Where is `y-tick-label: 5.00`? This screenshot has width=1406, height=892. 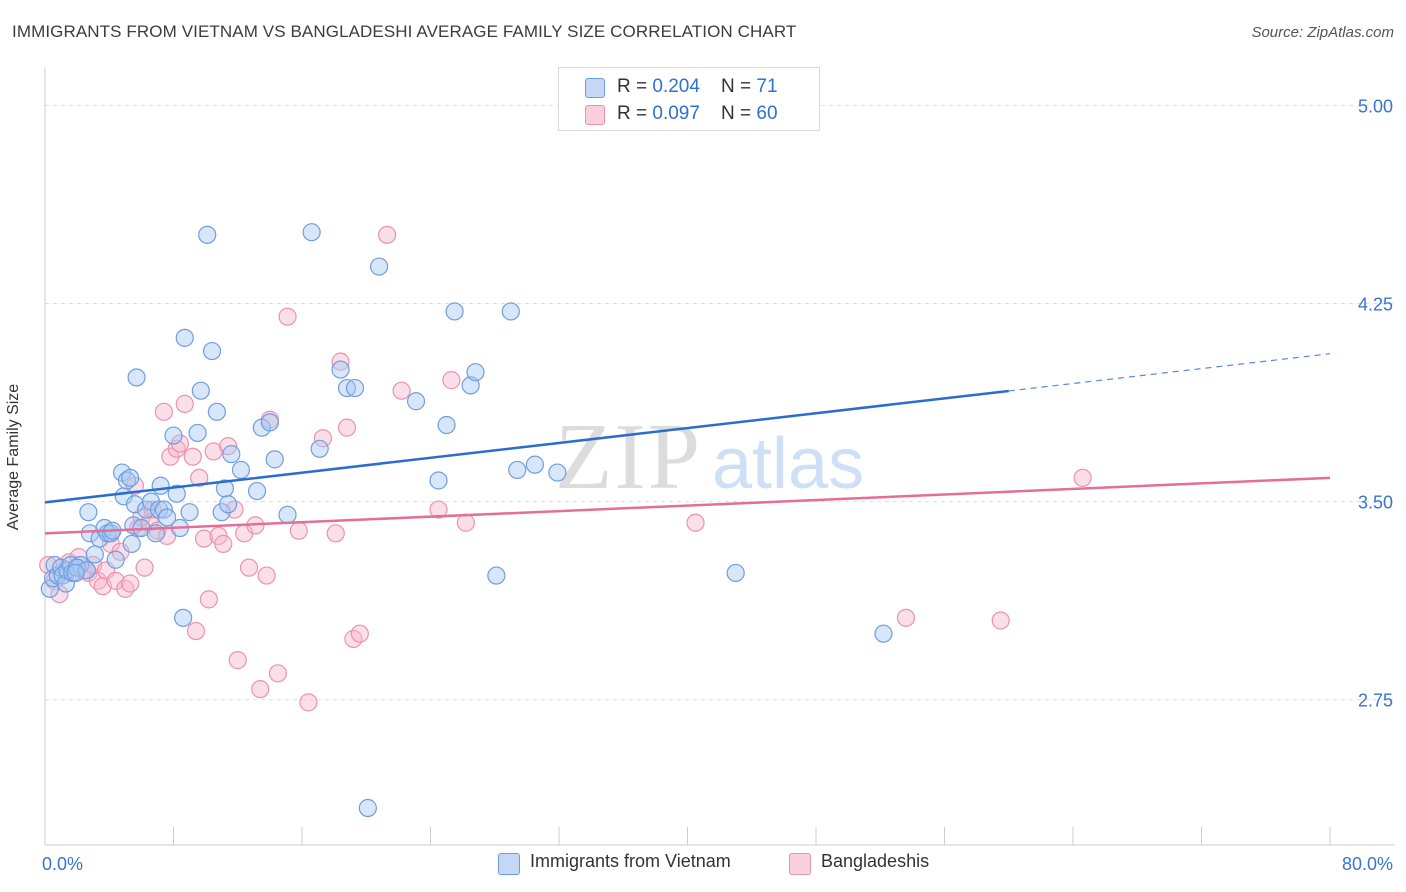
y-tick-label: 5.00 is located at coordinates (1375, 106).